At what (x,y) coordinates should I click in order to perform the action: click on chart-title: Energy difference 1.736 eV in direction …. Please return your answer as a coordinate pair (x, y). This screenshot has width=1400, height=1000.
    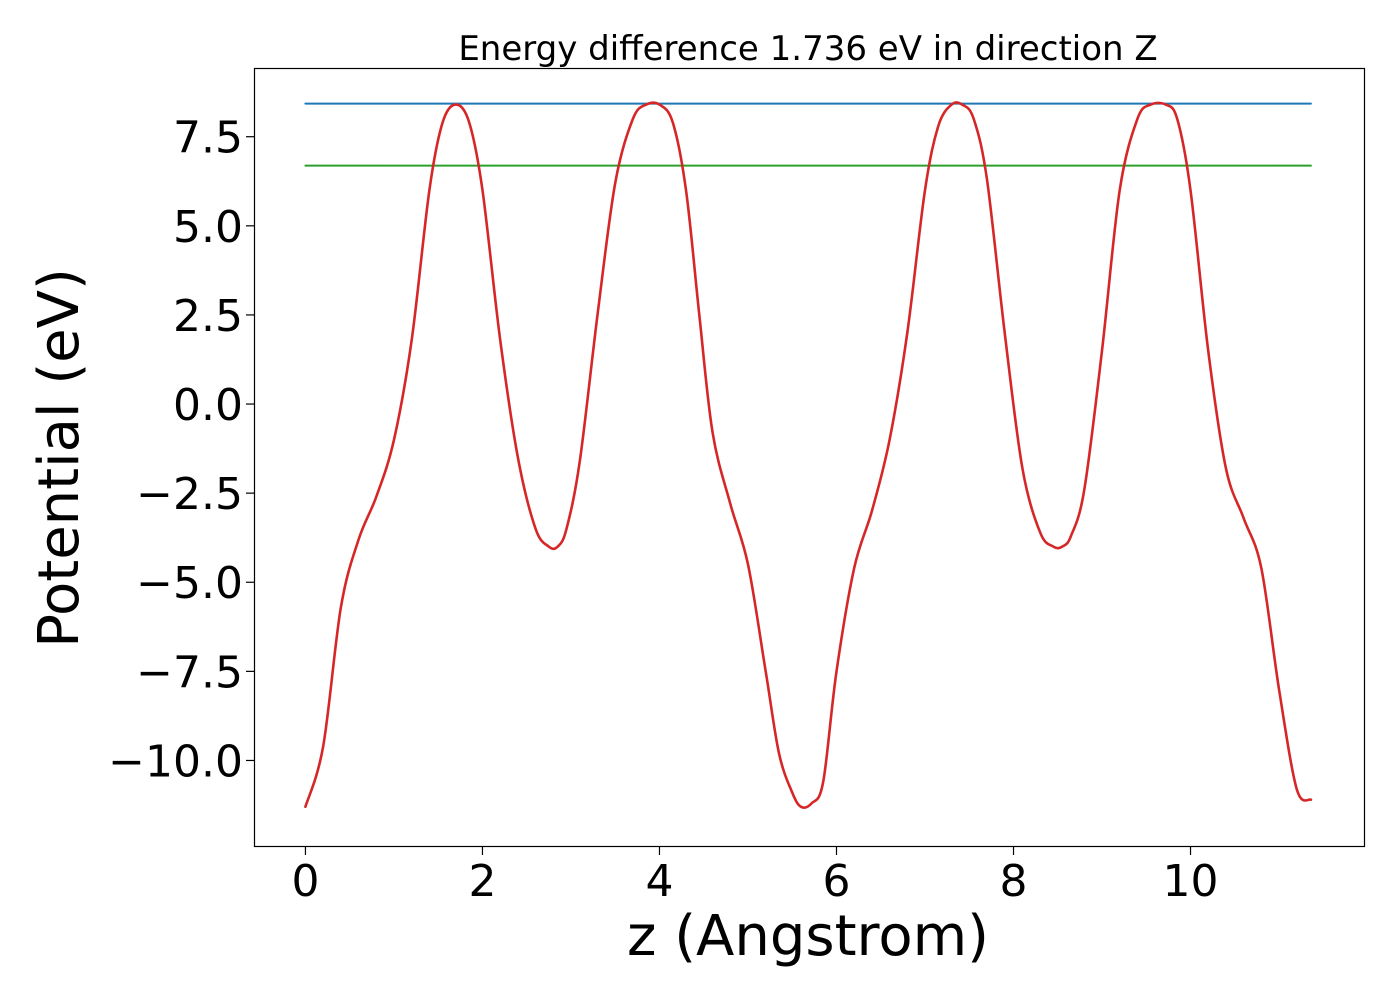
    Looking at the image, I should click on (807, 49).